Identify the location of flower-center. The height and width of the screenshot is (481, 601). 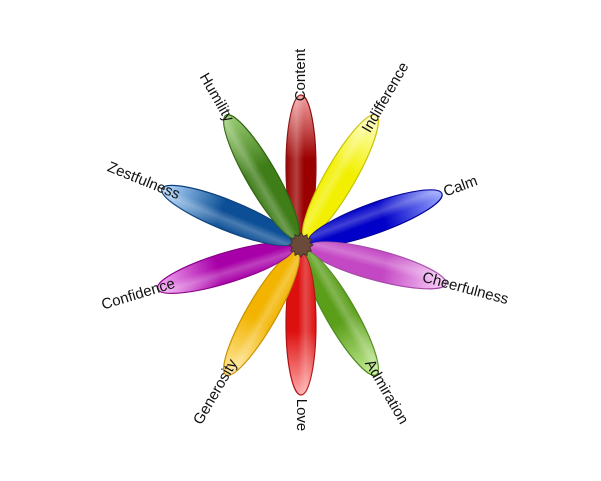
(301, 245).